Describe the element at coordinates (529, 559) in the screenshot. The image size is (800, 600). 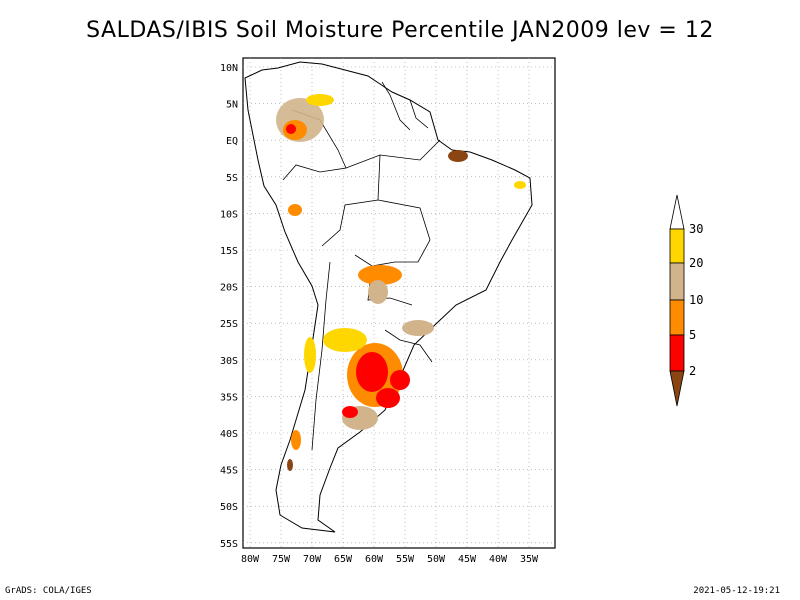
I see `lon-tick-label: 35W` at that location.